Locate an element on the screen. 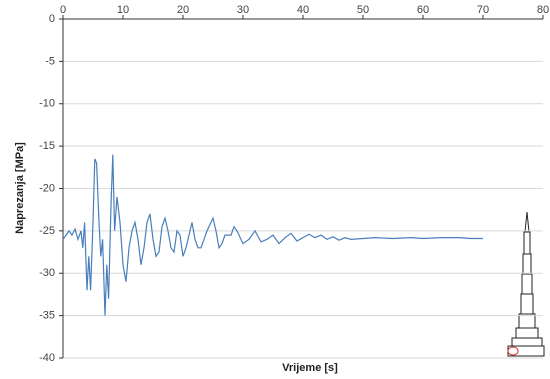 The image size is (550, 379). x-tick-label: 50 is located at coordinates (363, 10).